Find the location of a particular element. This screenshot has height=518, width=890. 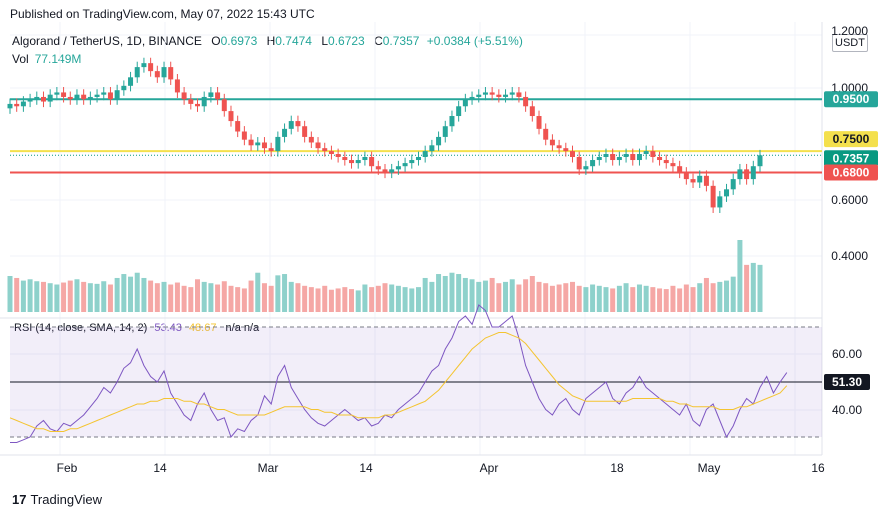

rsi-axis-label: 40.00 is located at coordinates (847, 410).